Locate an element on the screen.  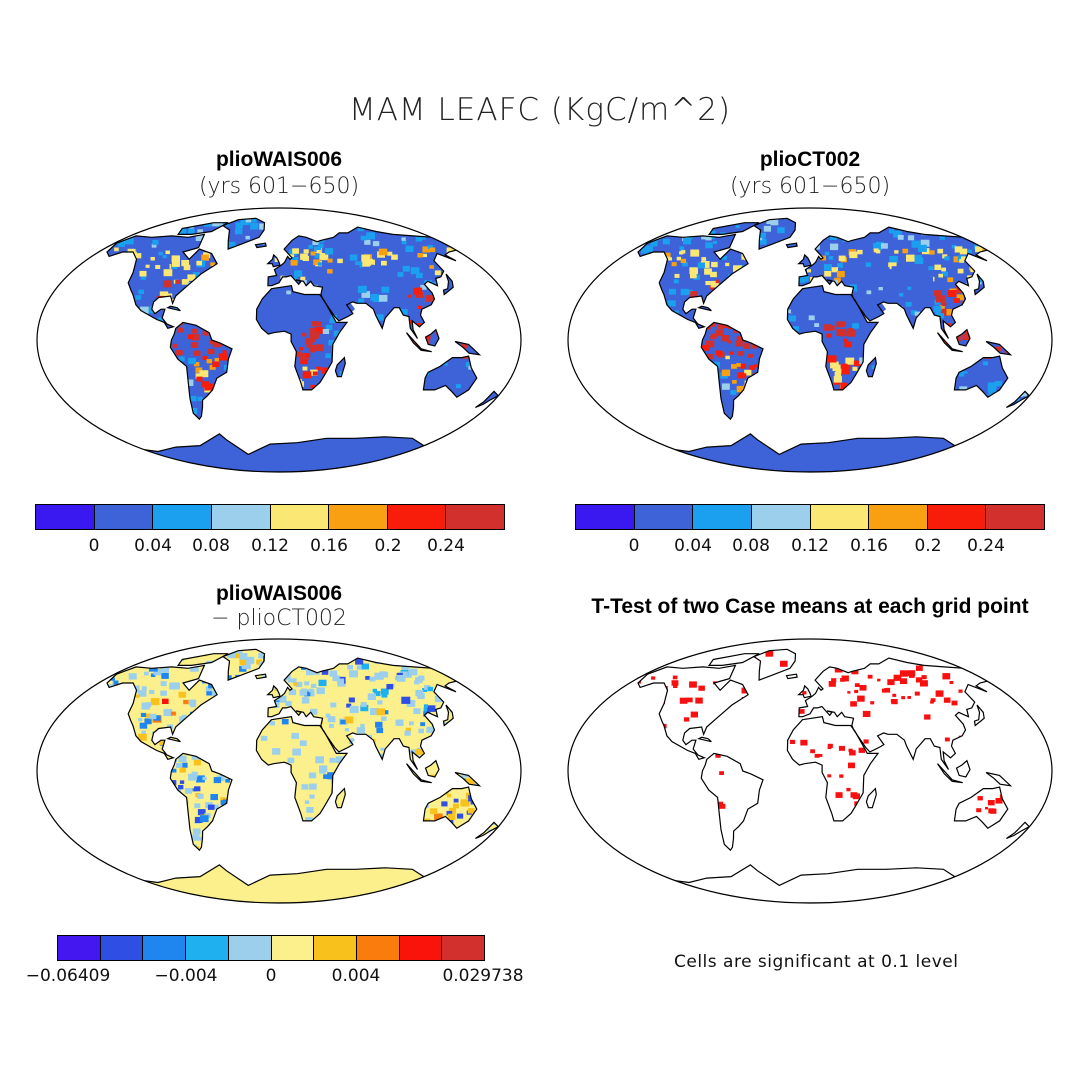
land-africa is located at coordinates (301, 768).